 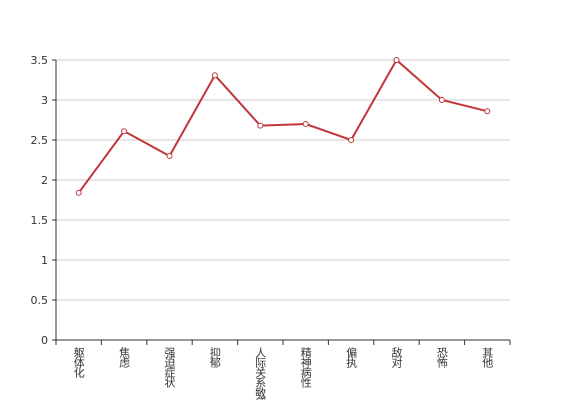 I want to click on y-tick-label: 0, so click(x=44, y=340).